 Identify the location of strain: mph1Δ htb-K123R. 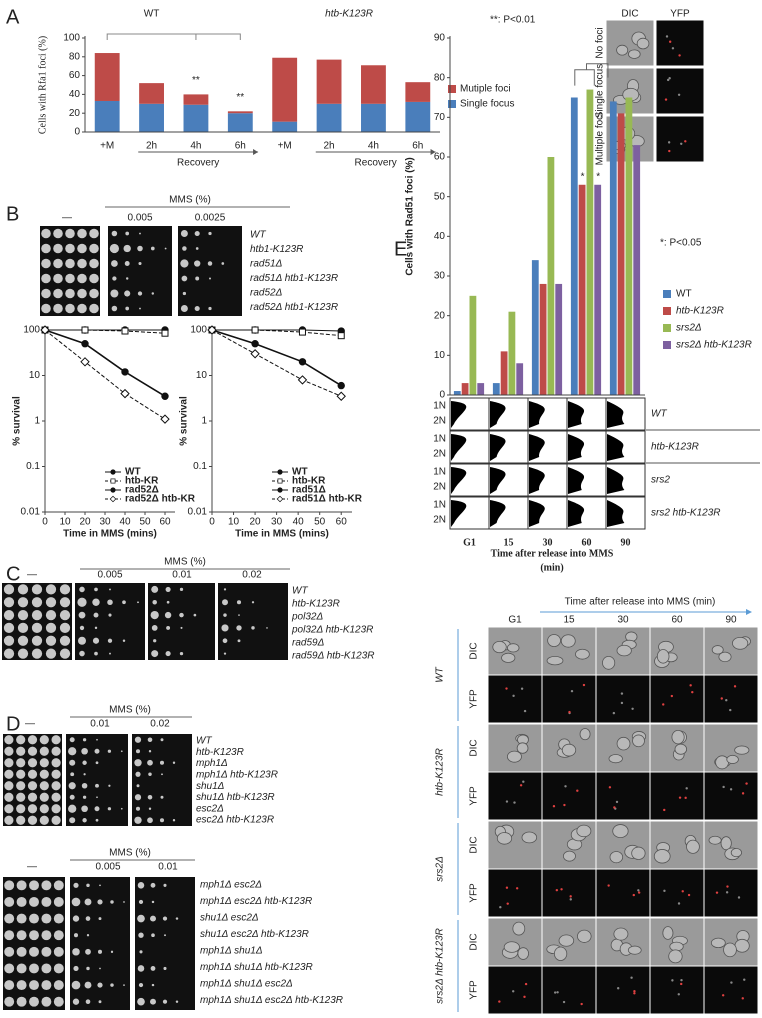
(237, 775).